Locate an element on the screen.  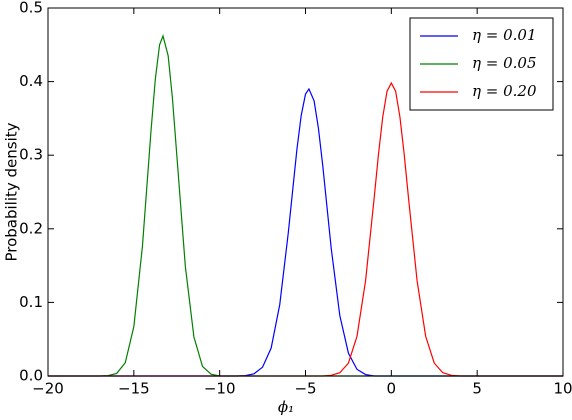
y-tick-label: 0.3 is located at coordinates (31, 155).